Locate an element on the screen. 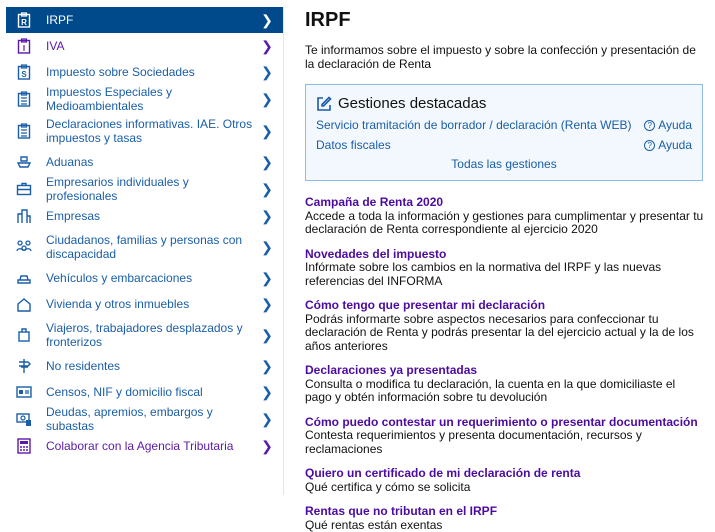 This screenshot has height=532, width=715. sidebar-item-label: IVA is located at coordinates (150, 46).